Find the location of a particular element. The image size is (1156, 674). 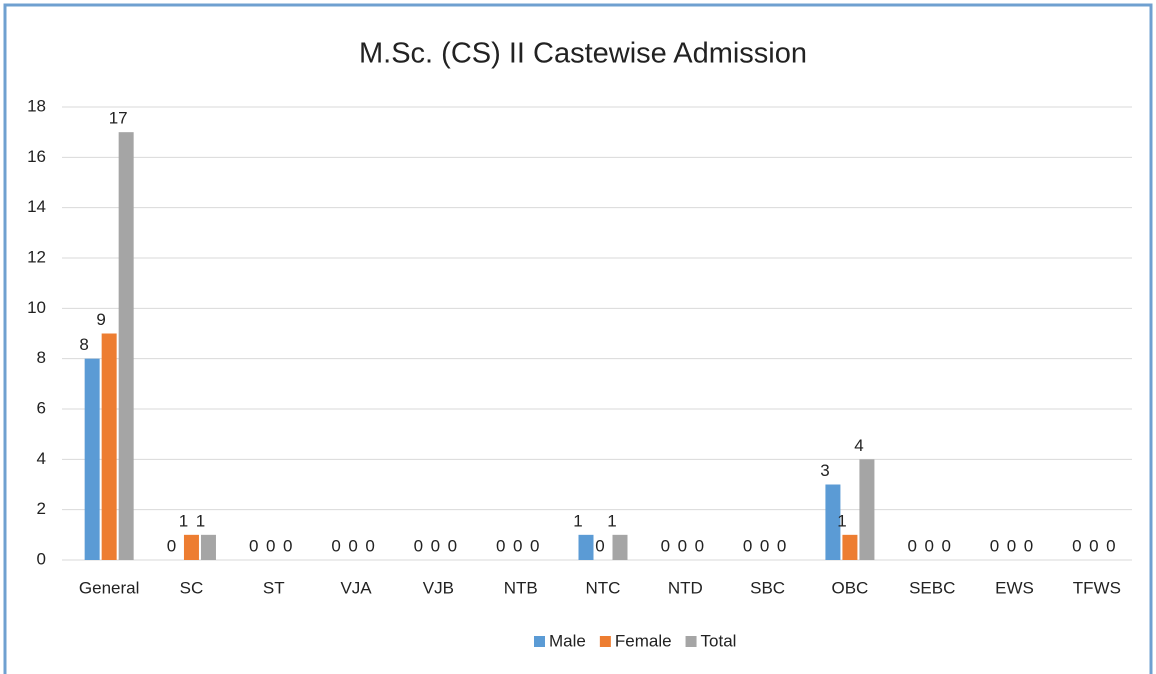

legend-label: Female is located at coordinates (643, 640).